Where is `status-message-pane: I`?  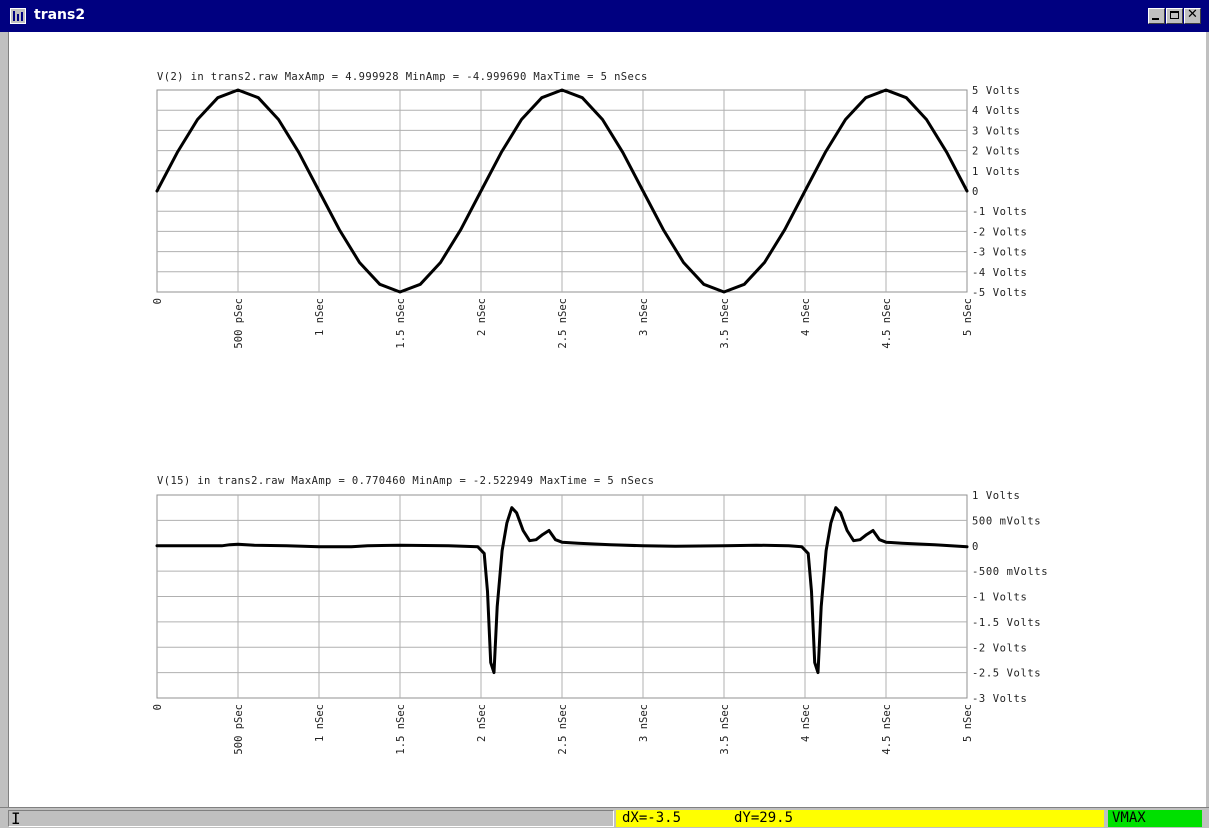
status-message-pane: I is located at coordinates (311, 818).